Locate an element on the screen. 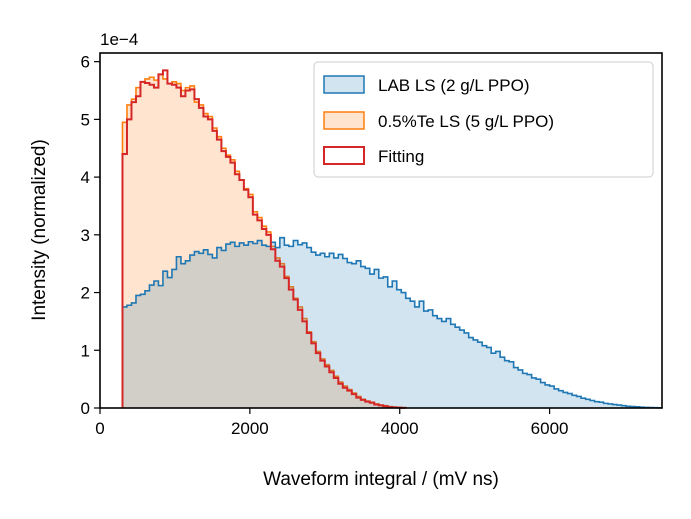 Image resolution: width=691 pixels, height=519 pixels. legend-label-fitting: Fitting is located at coordinates (401, 156).